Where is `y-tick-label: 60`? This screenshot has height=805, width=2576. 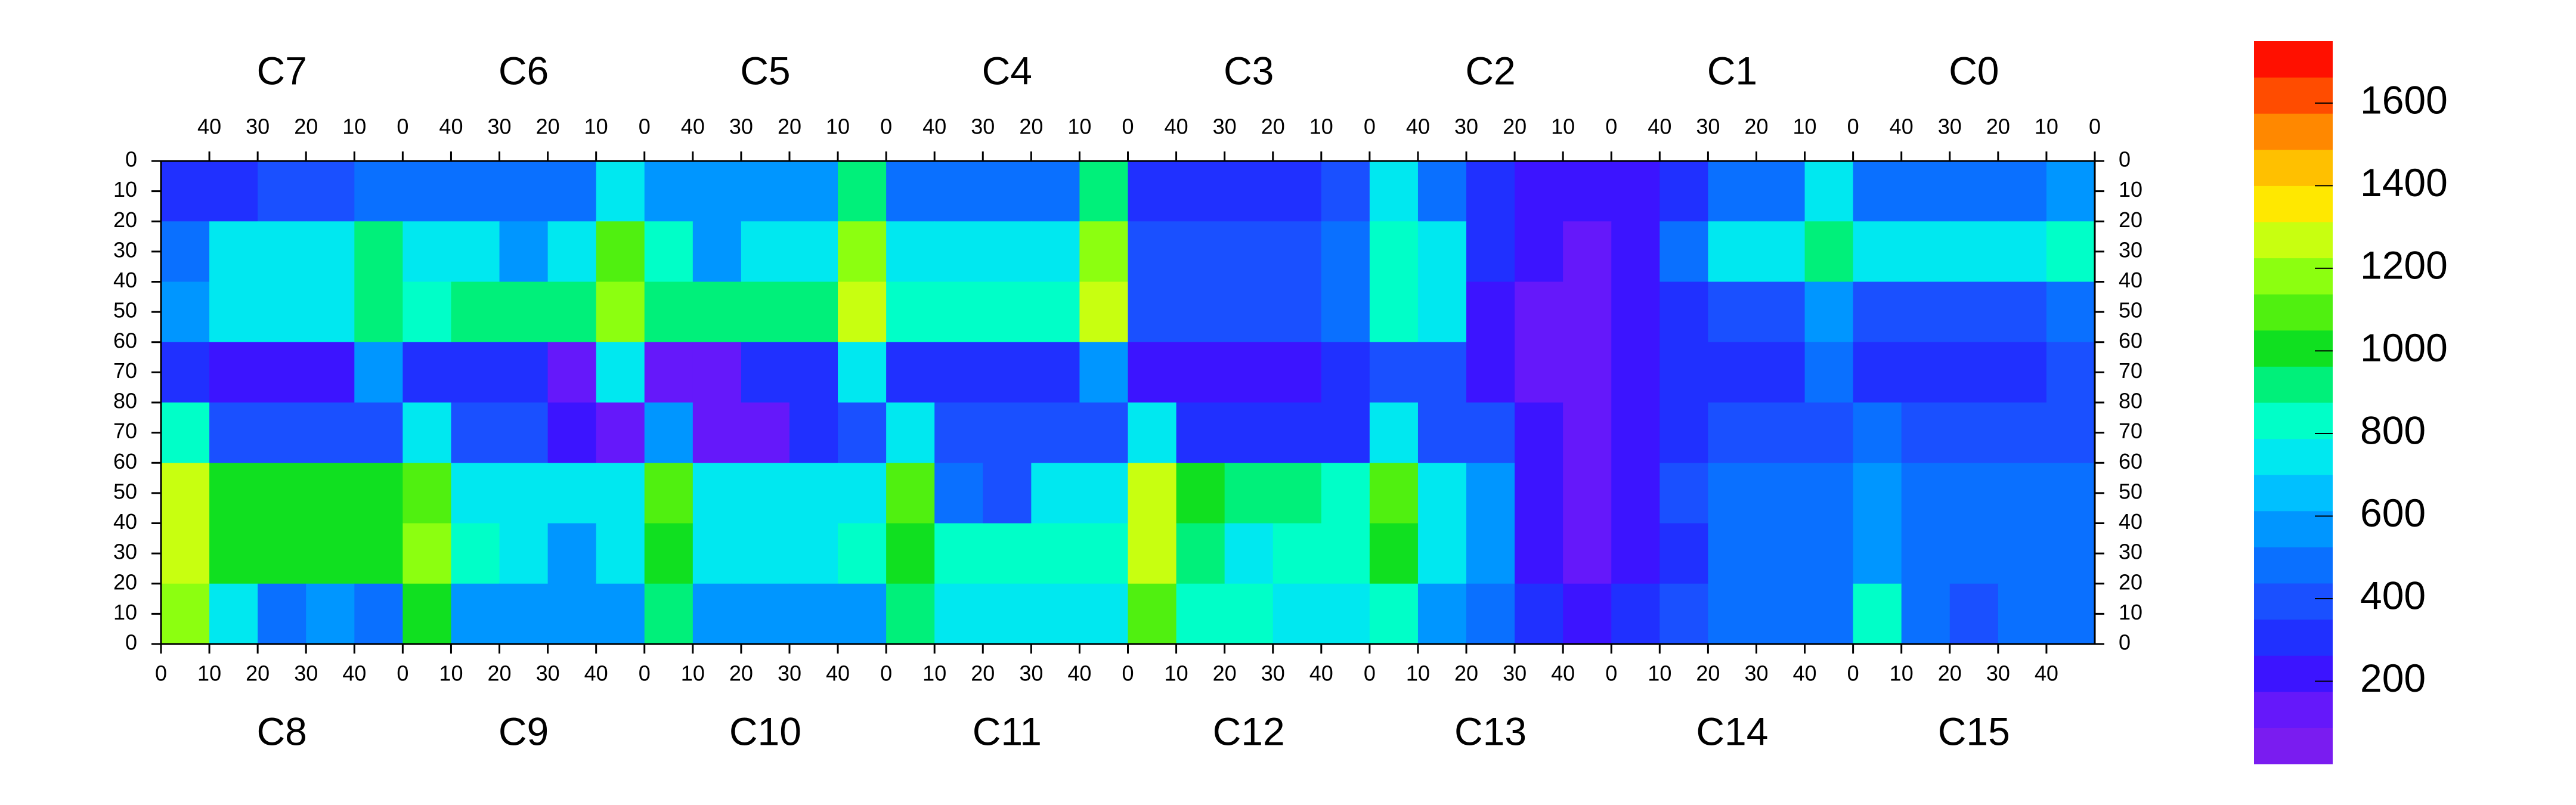 y-tick-label: 60 is located at coordinates (2131, 340).